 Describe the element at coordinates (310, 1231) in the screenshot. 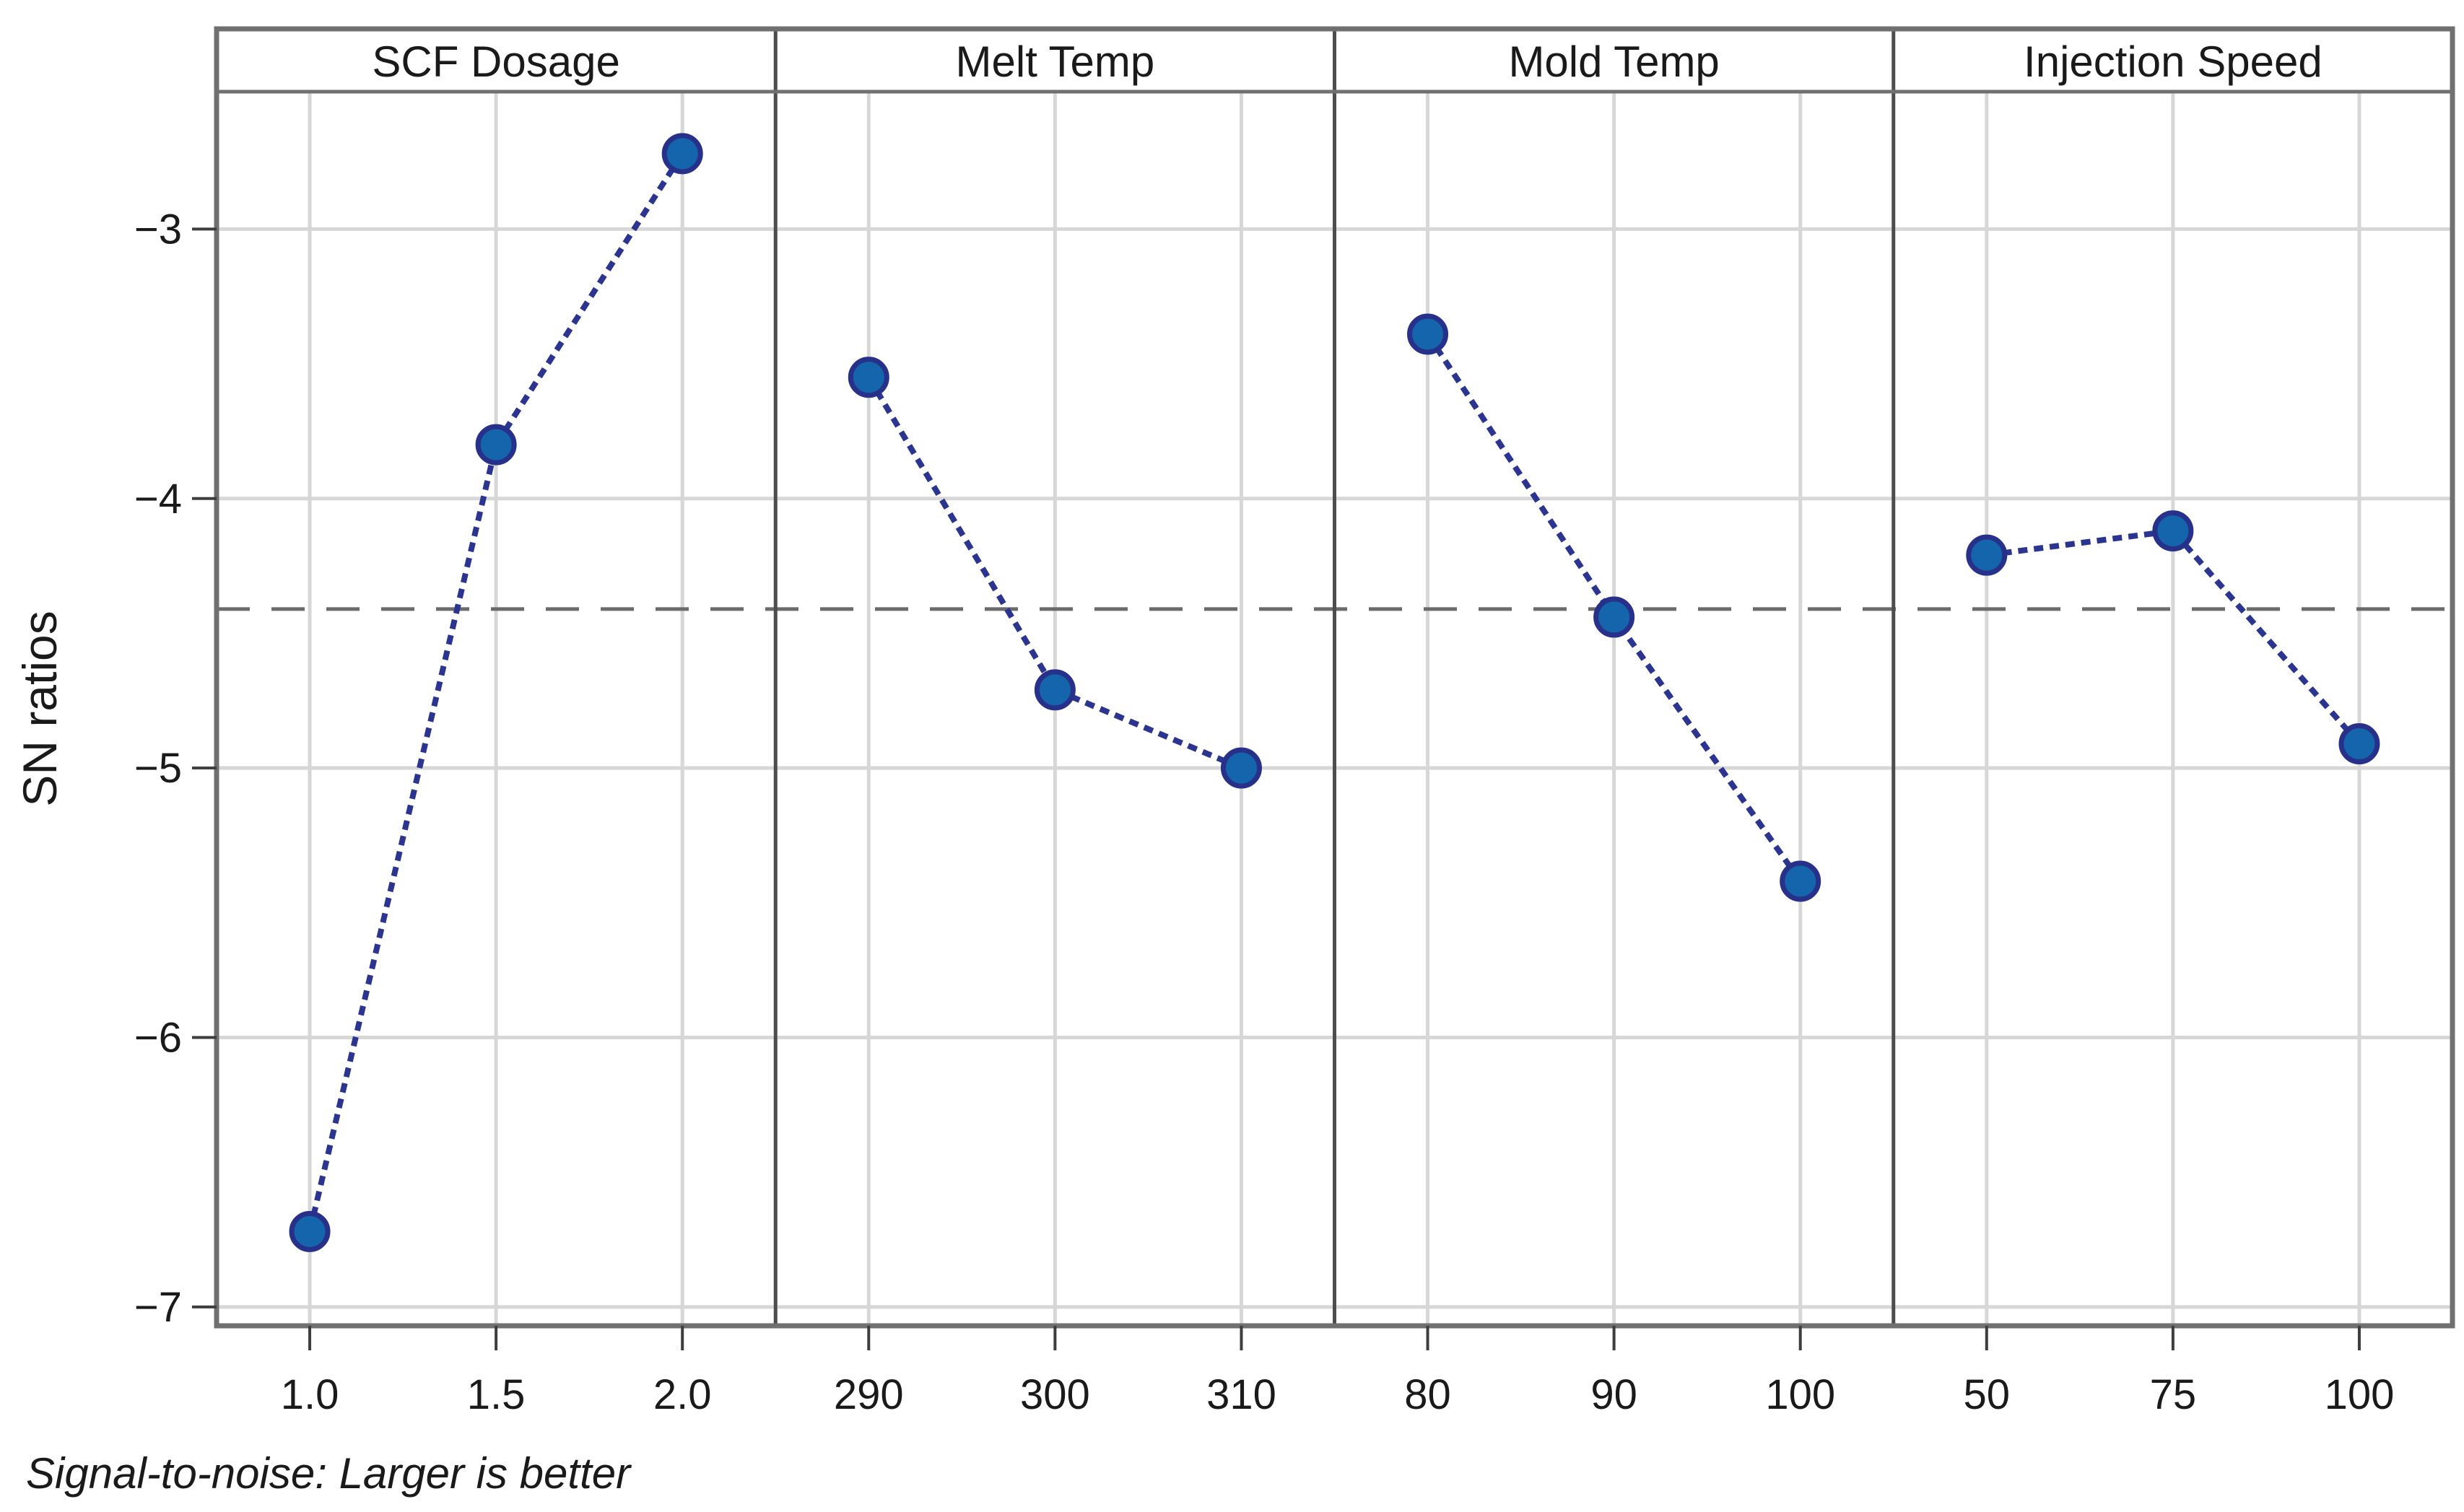

I see `data-point-scf-dosage-1.0` at that location.